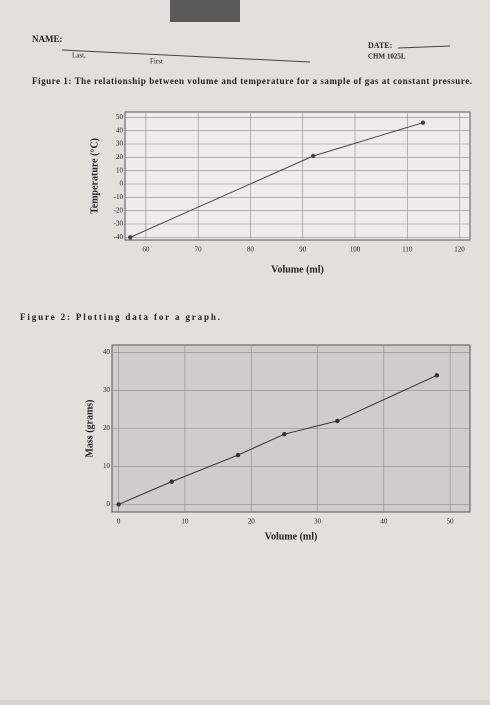 This screenshot has height=705, width=490. What do you see at coordinates (278, 439) in the screenshot?
I see `data-line` at bounding box center [278, 439].